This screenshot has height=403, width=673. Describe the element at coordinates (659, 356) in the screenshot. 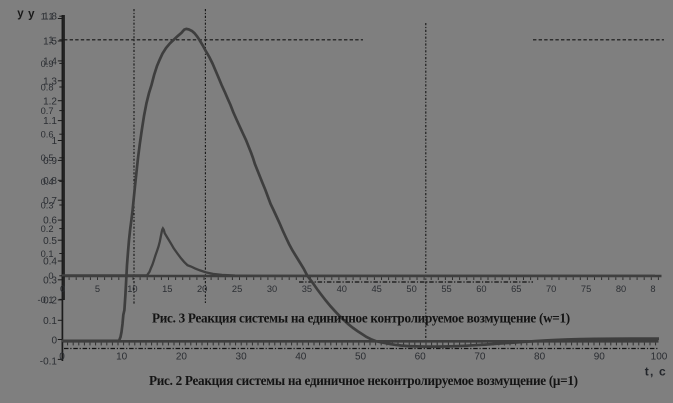

I see `svg-text: 100` at that location.